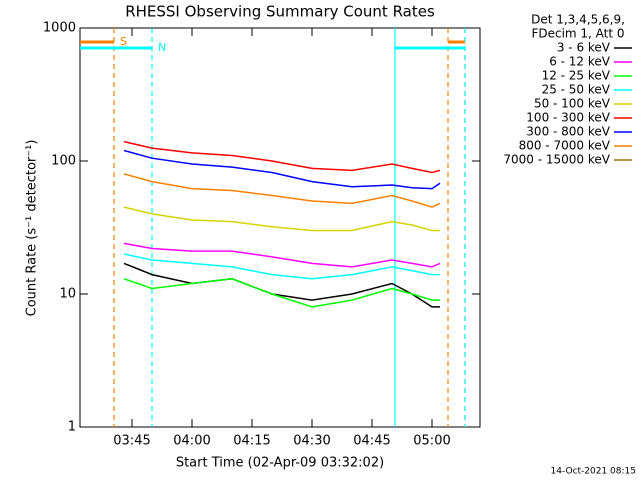 The height and width of the screenshot is (480, 640). What do you see at coordinates (371, 441) in the screenshot?
I see `x-tick-label: 04:45` at bounding box center [371, 441].